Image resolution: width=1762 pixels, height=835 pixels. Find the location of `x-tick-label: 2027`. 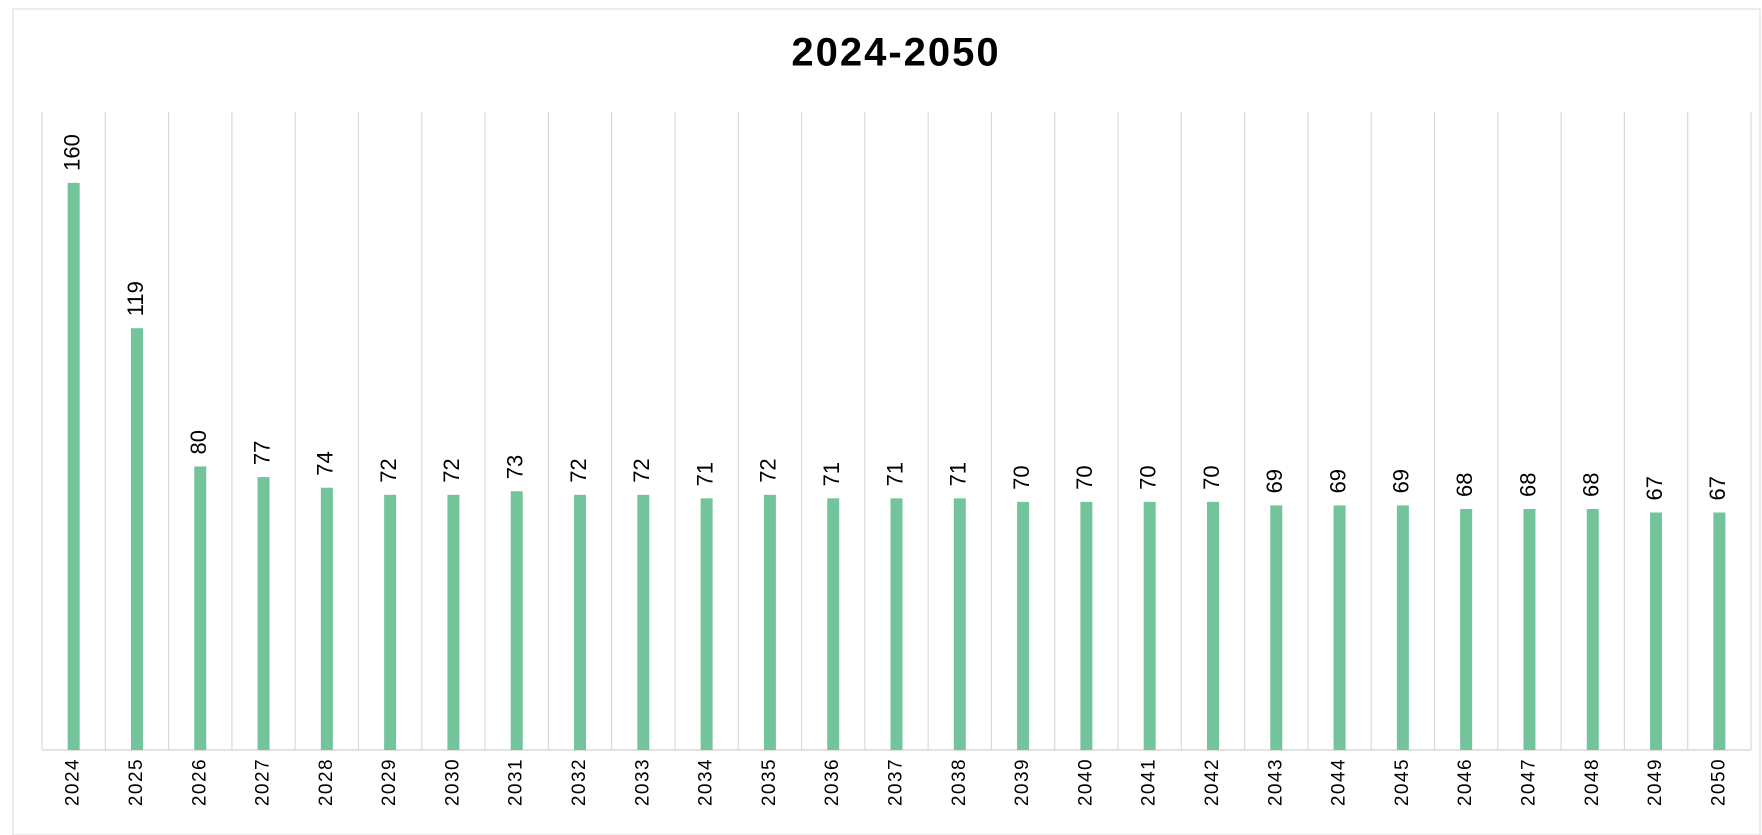

x-tick-label: 2027 is located at coordinates (263, 782).